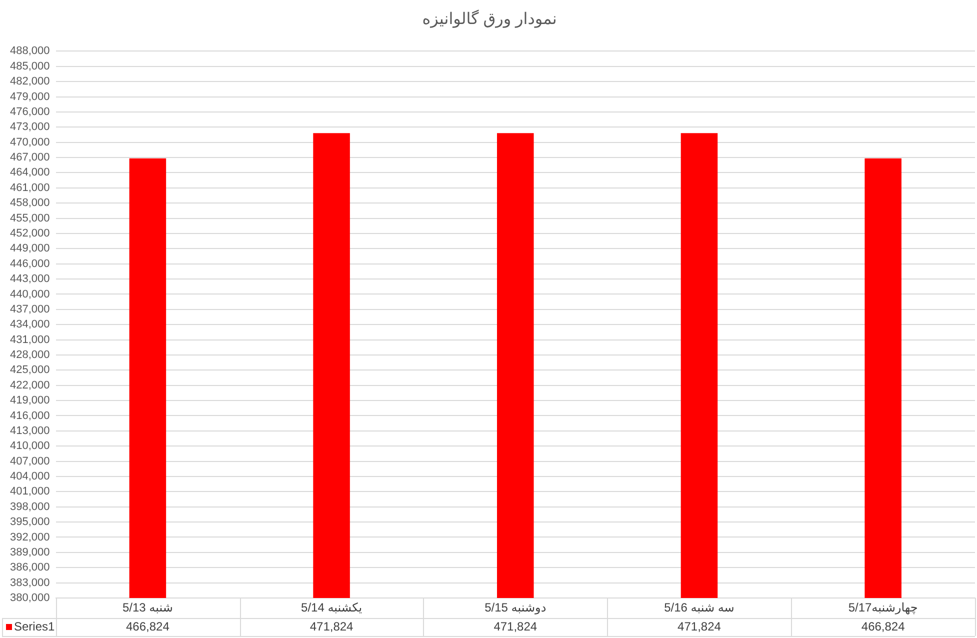  What do you see at coordinates (30, 522) in the screenshot?
I see `y-tick-label: 395,000` at bounding box center [30, 522].